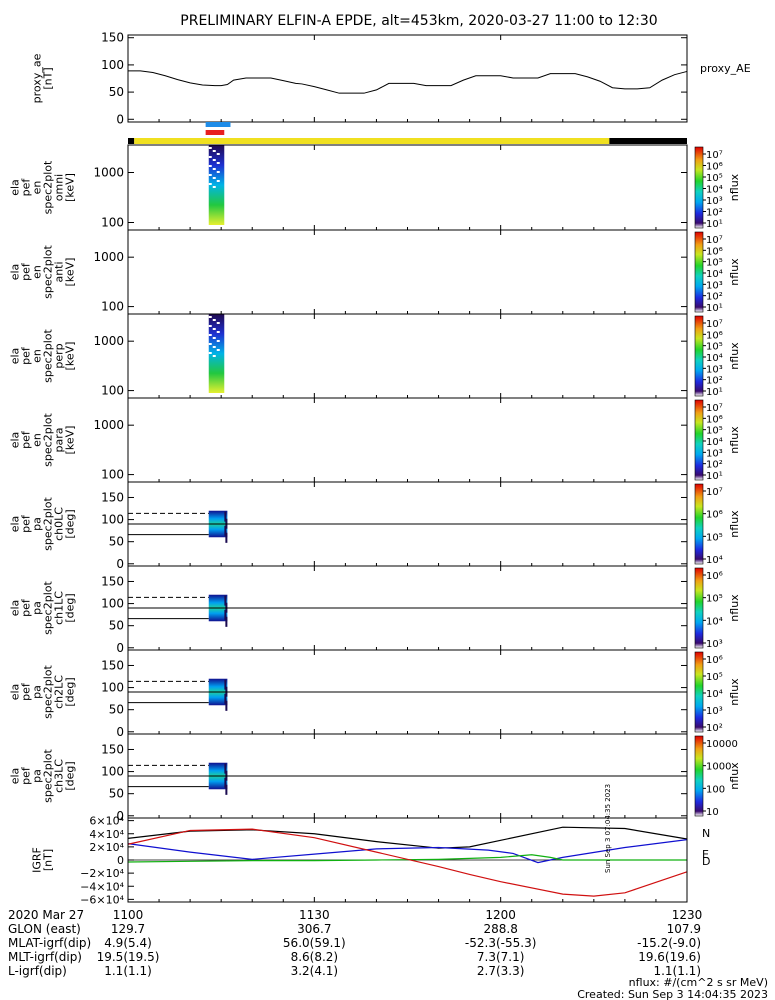 This screenshot has height=1000, width=775. What do you see at coordinates (70, 607) in the screenshot?
I see `panel-ch1lc-ylabel-line: [deg]` at bounding box center [70, 607].